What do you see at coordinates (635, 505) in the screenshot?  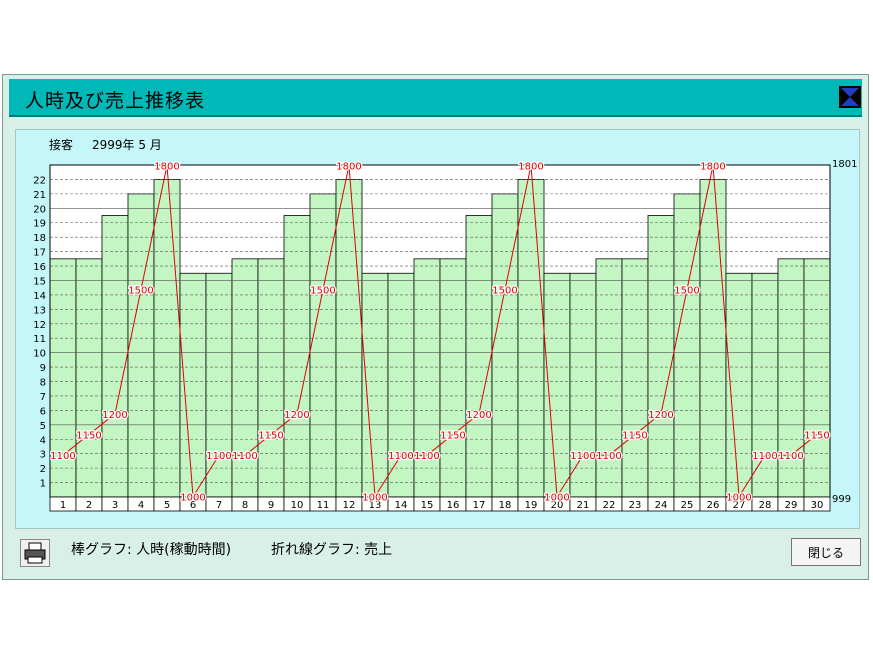 I see `x-tick-label: 23` at bounding box center [635, 505].